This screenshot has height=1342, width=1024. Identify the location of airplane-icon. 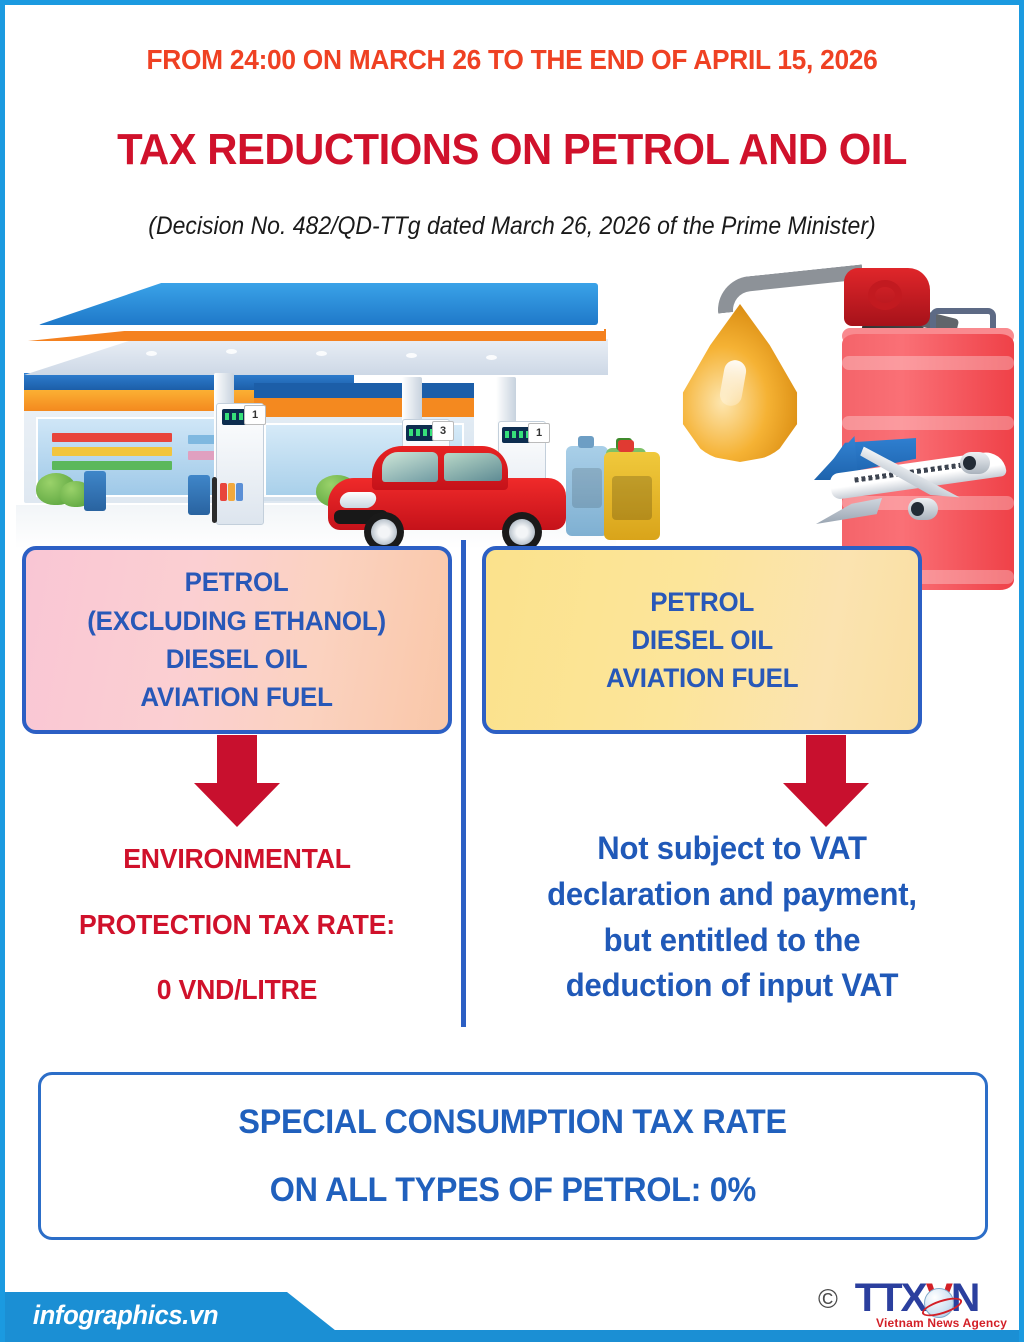
(912, 472).